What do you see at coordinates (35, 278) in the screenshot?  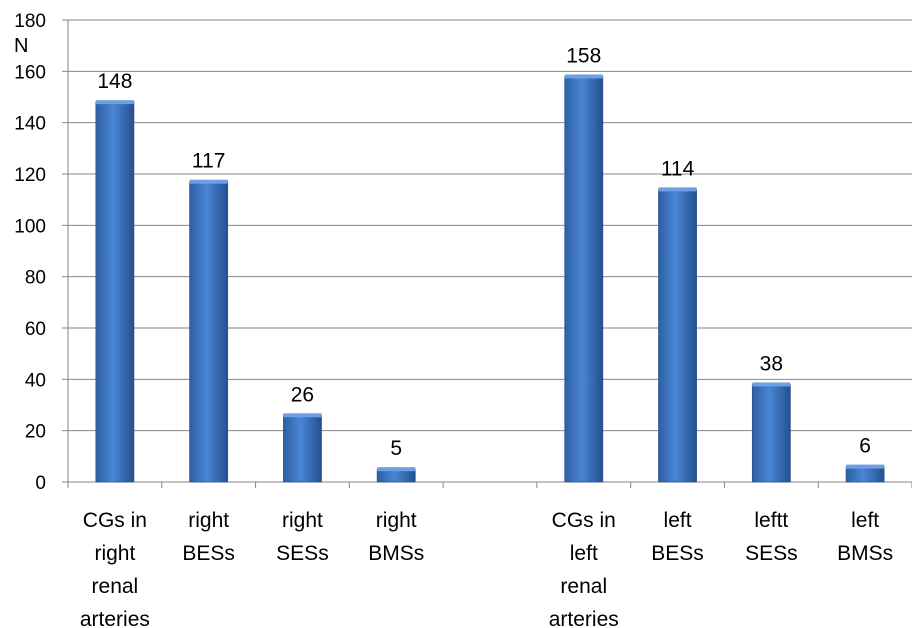 I see `y-tick-label: 80` at bounding box center [35, 278].